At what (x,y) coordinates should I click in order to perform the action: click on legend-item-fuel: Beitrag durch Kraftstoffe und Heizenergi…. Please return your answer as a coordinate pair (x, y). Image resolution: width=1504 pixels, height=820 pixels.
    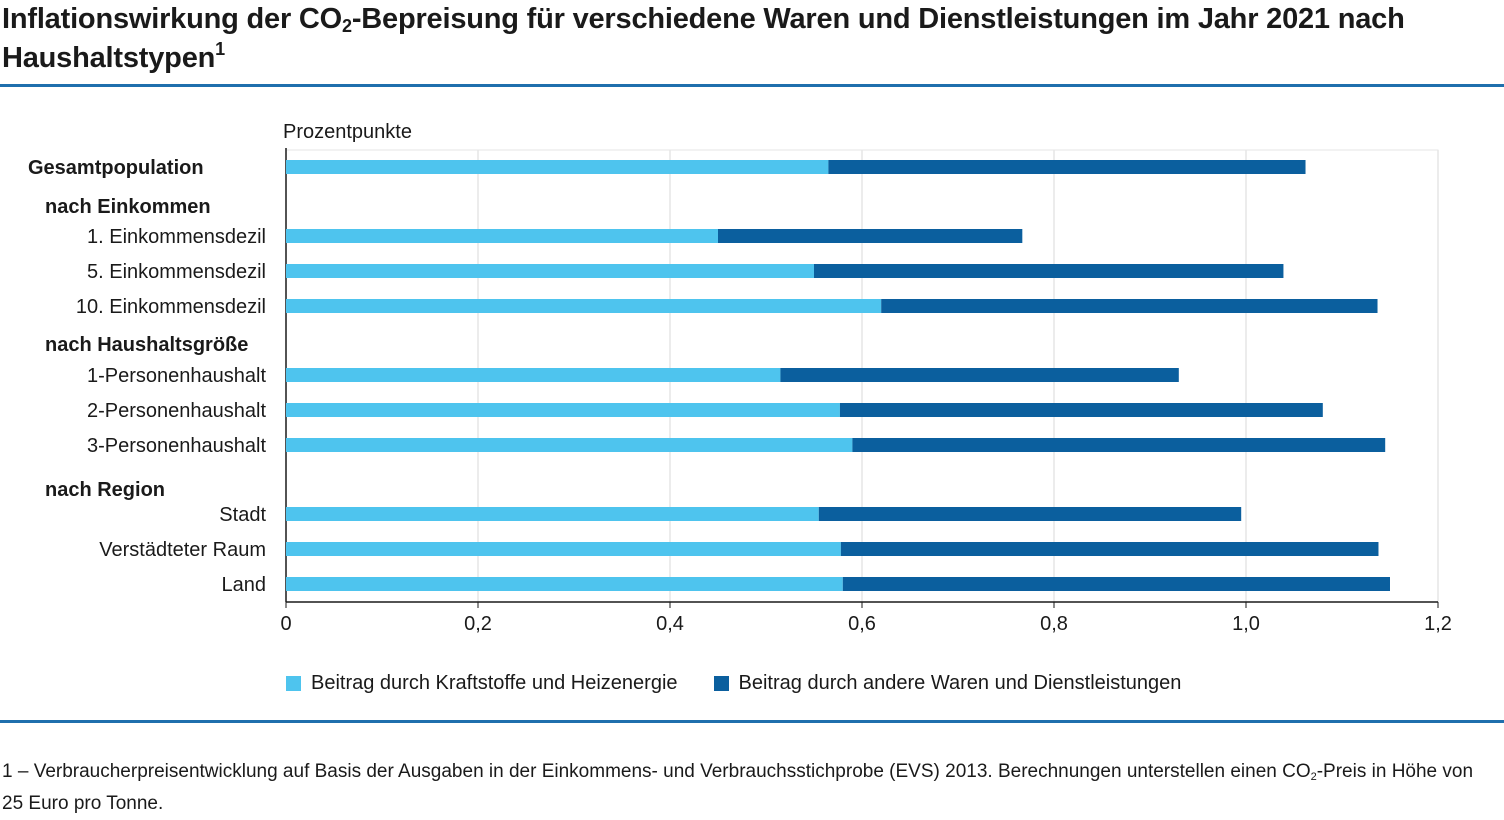
    Looking at the image, I should click on (482, 683).